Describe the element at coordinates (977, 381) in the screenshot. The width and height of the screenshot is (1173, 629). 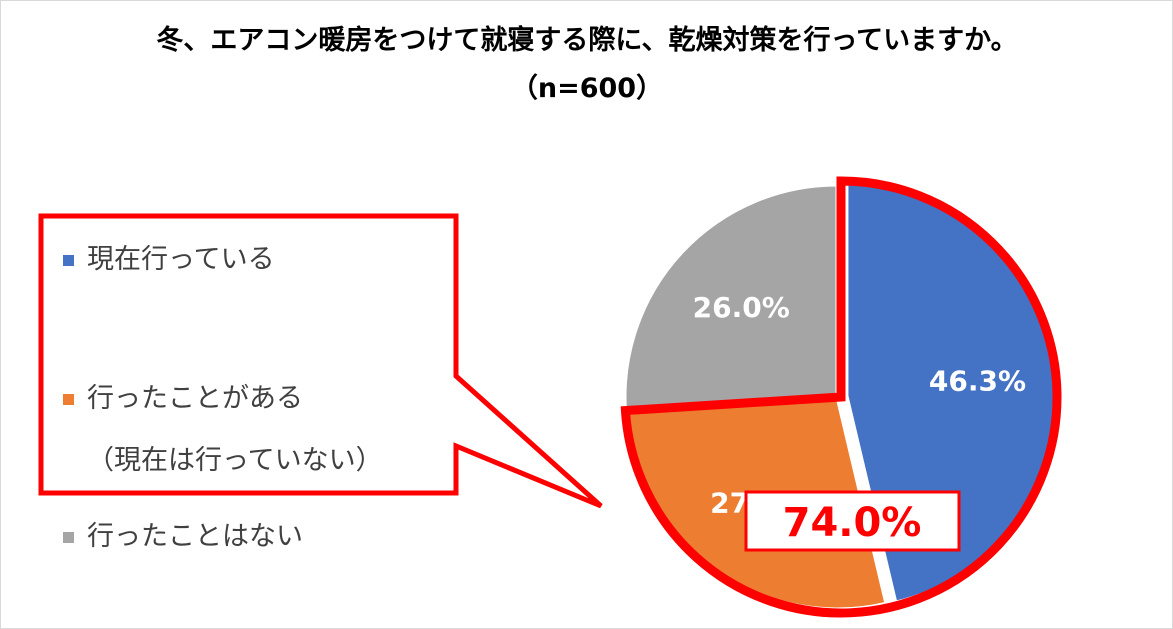
I see `data-label: 46.3%` at that location.